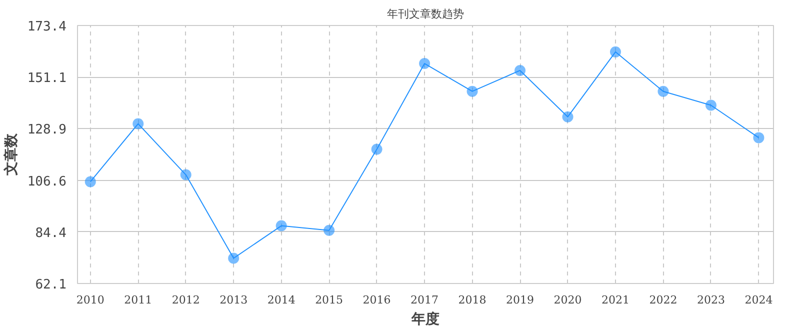  What do you see at coordinates (329, 300) in the screenshot?
I see `x-tick-label: 2015` at bounding box center [329, 300].